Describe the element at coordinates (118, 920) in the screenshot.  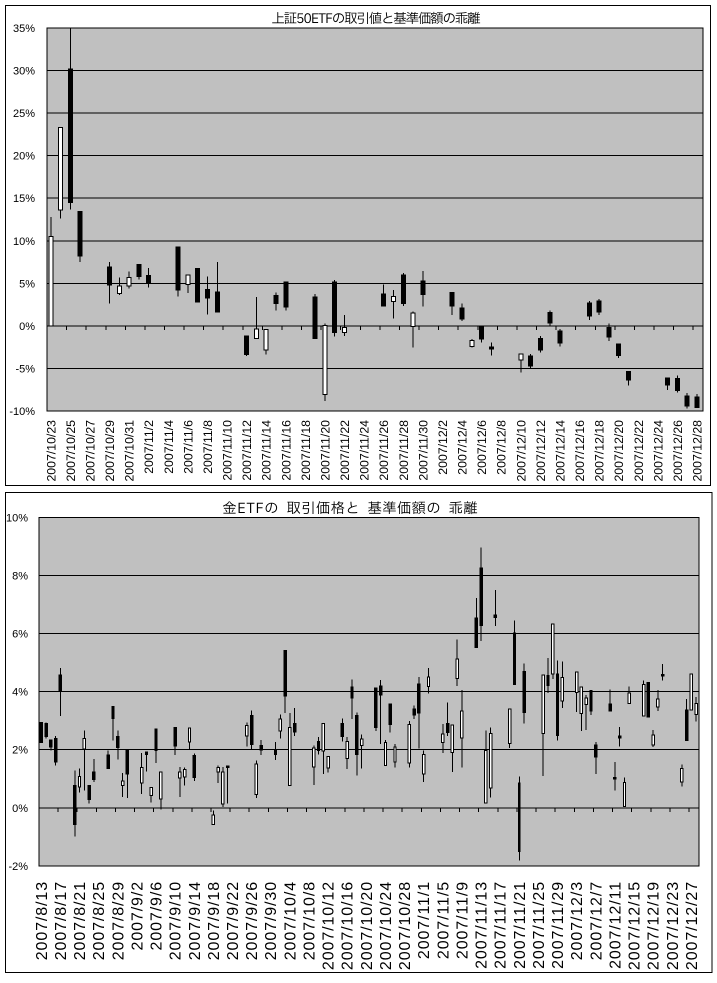
I see `svg-text: 2007/8/29` at that location.